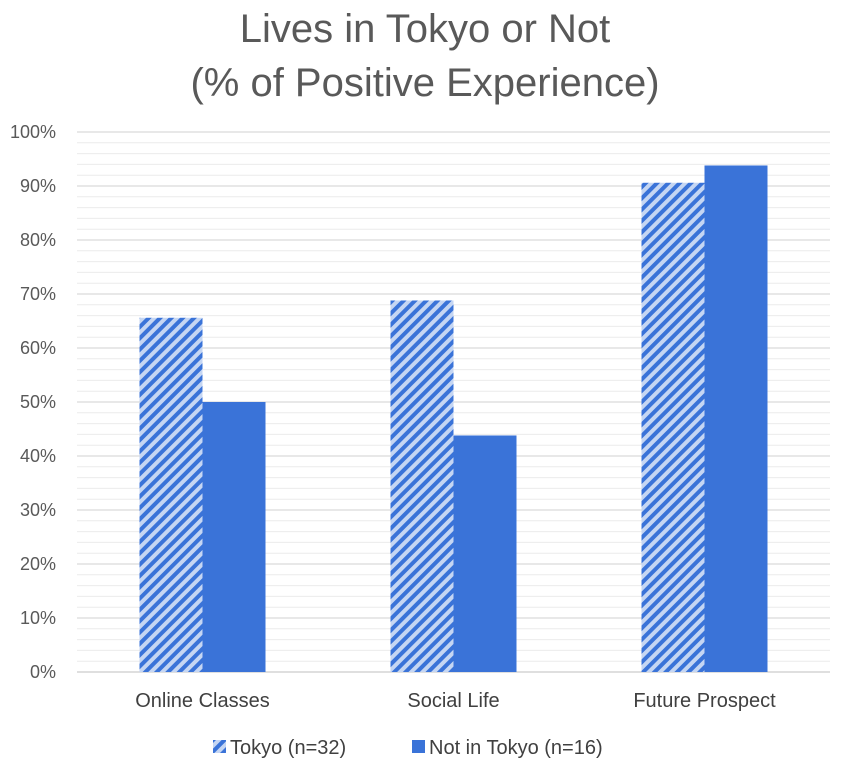  What do you see at coordinates (516, 748) in the screenshot?
I see `legend-label-not-in-tokyo: Not in Tokyo (n=16)` at bounding box center [516, 748].